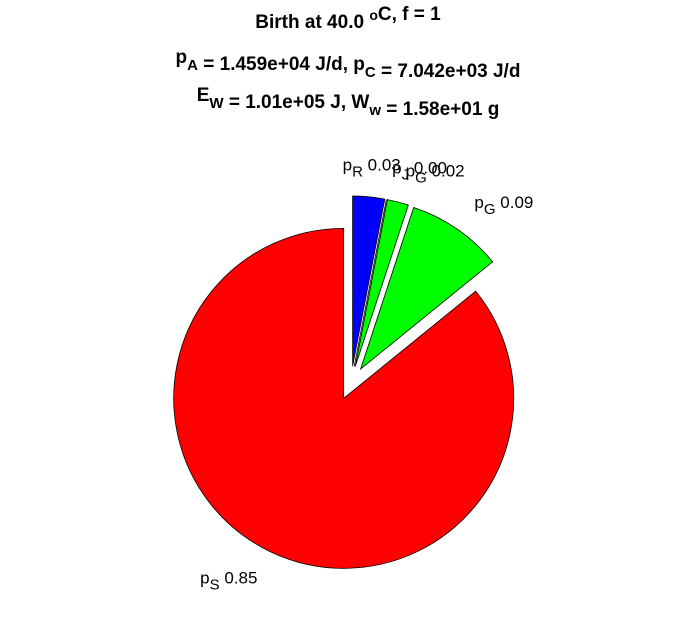  I want to click on title-superscript: o, so click(373, 15).